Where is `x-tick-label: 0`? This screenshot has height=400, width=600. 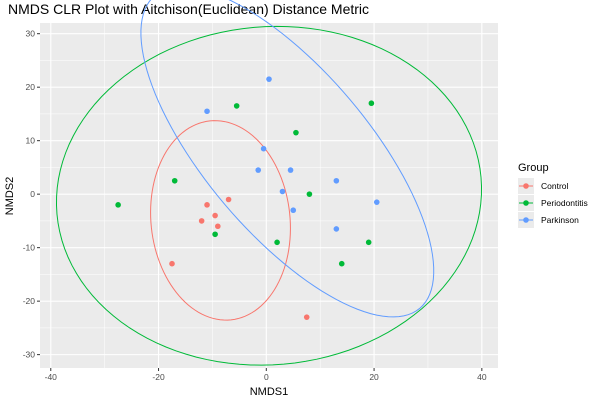 x-tick-label: 0 is located at coordinates (266, 377).